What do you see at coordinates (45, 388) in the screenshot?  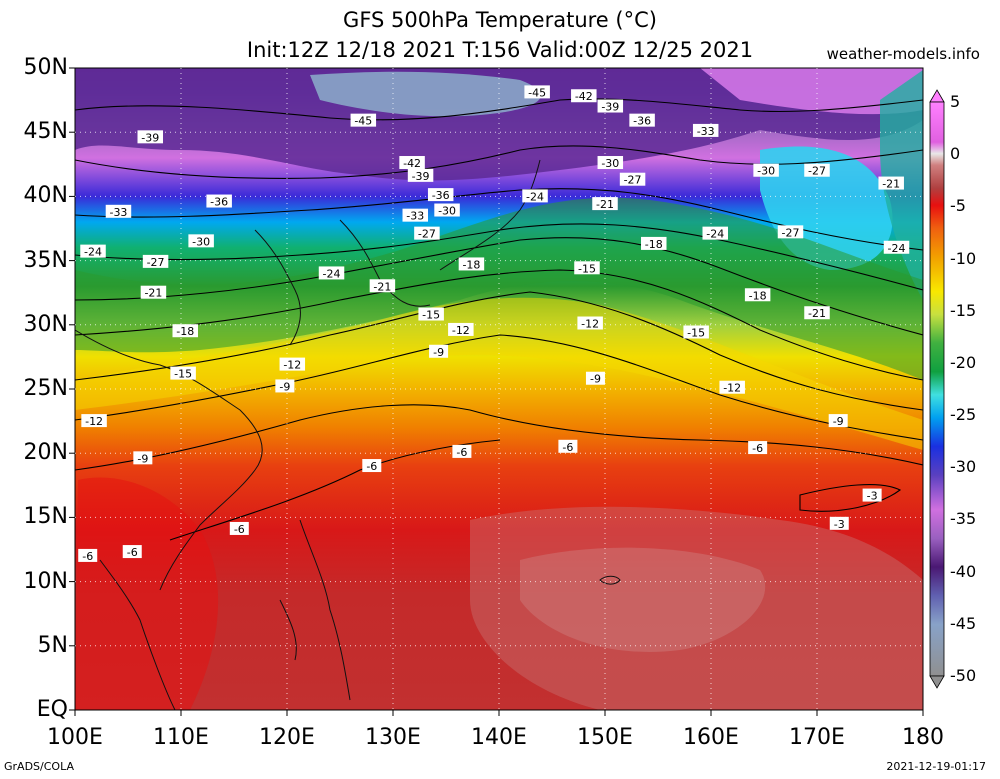 I see `lat-label: 25N` at bounding box center [45, 388].